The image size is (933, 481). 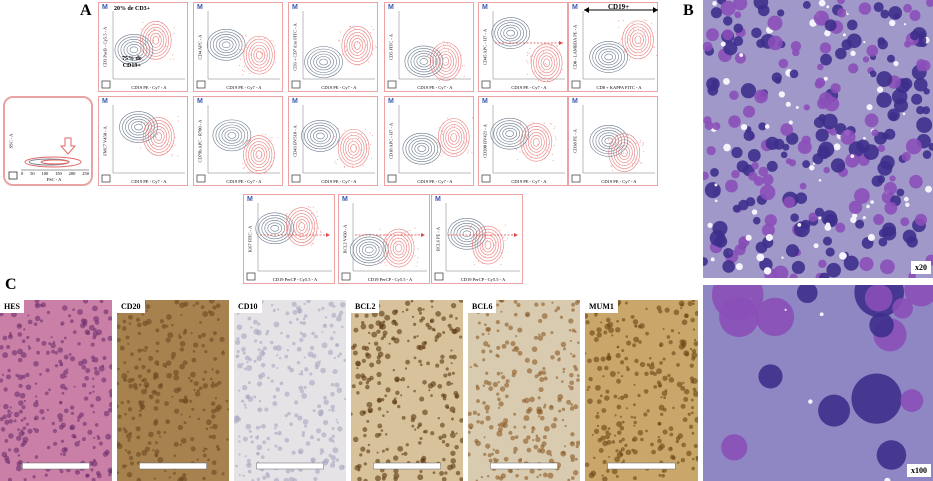 I want to click on annotation-line: 75% de, so click(x=132, y=59).